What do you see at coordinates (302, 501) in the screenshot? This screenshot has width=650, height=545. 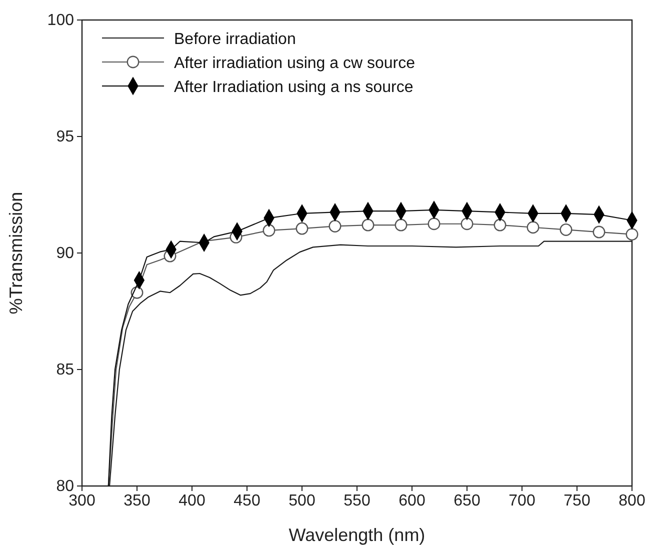 I see `x-tick-label: 500` at bounding box center [302, 501].